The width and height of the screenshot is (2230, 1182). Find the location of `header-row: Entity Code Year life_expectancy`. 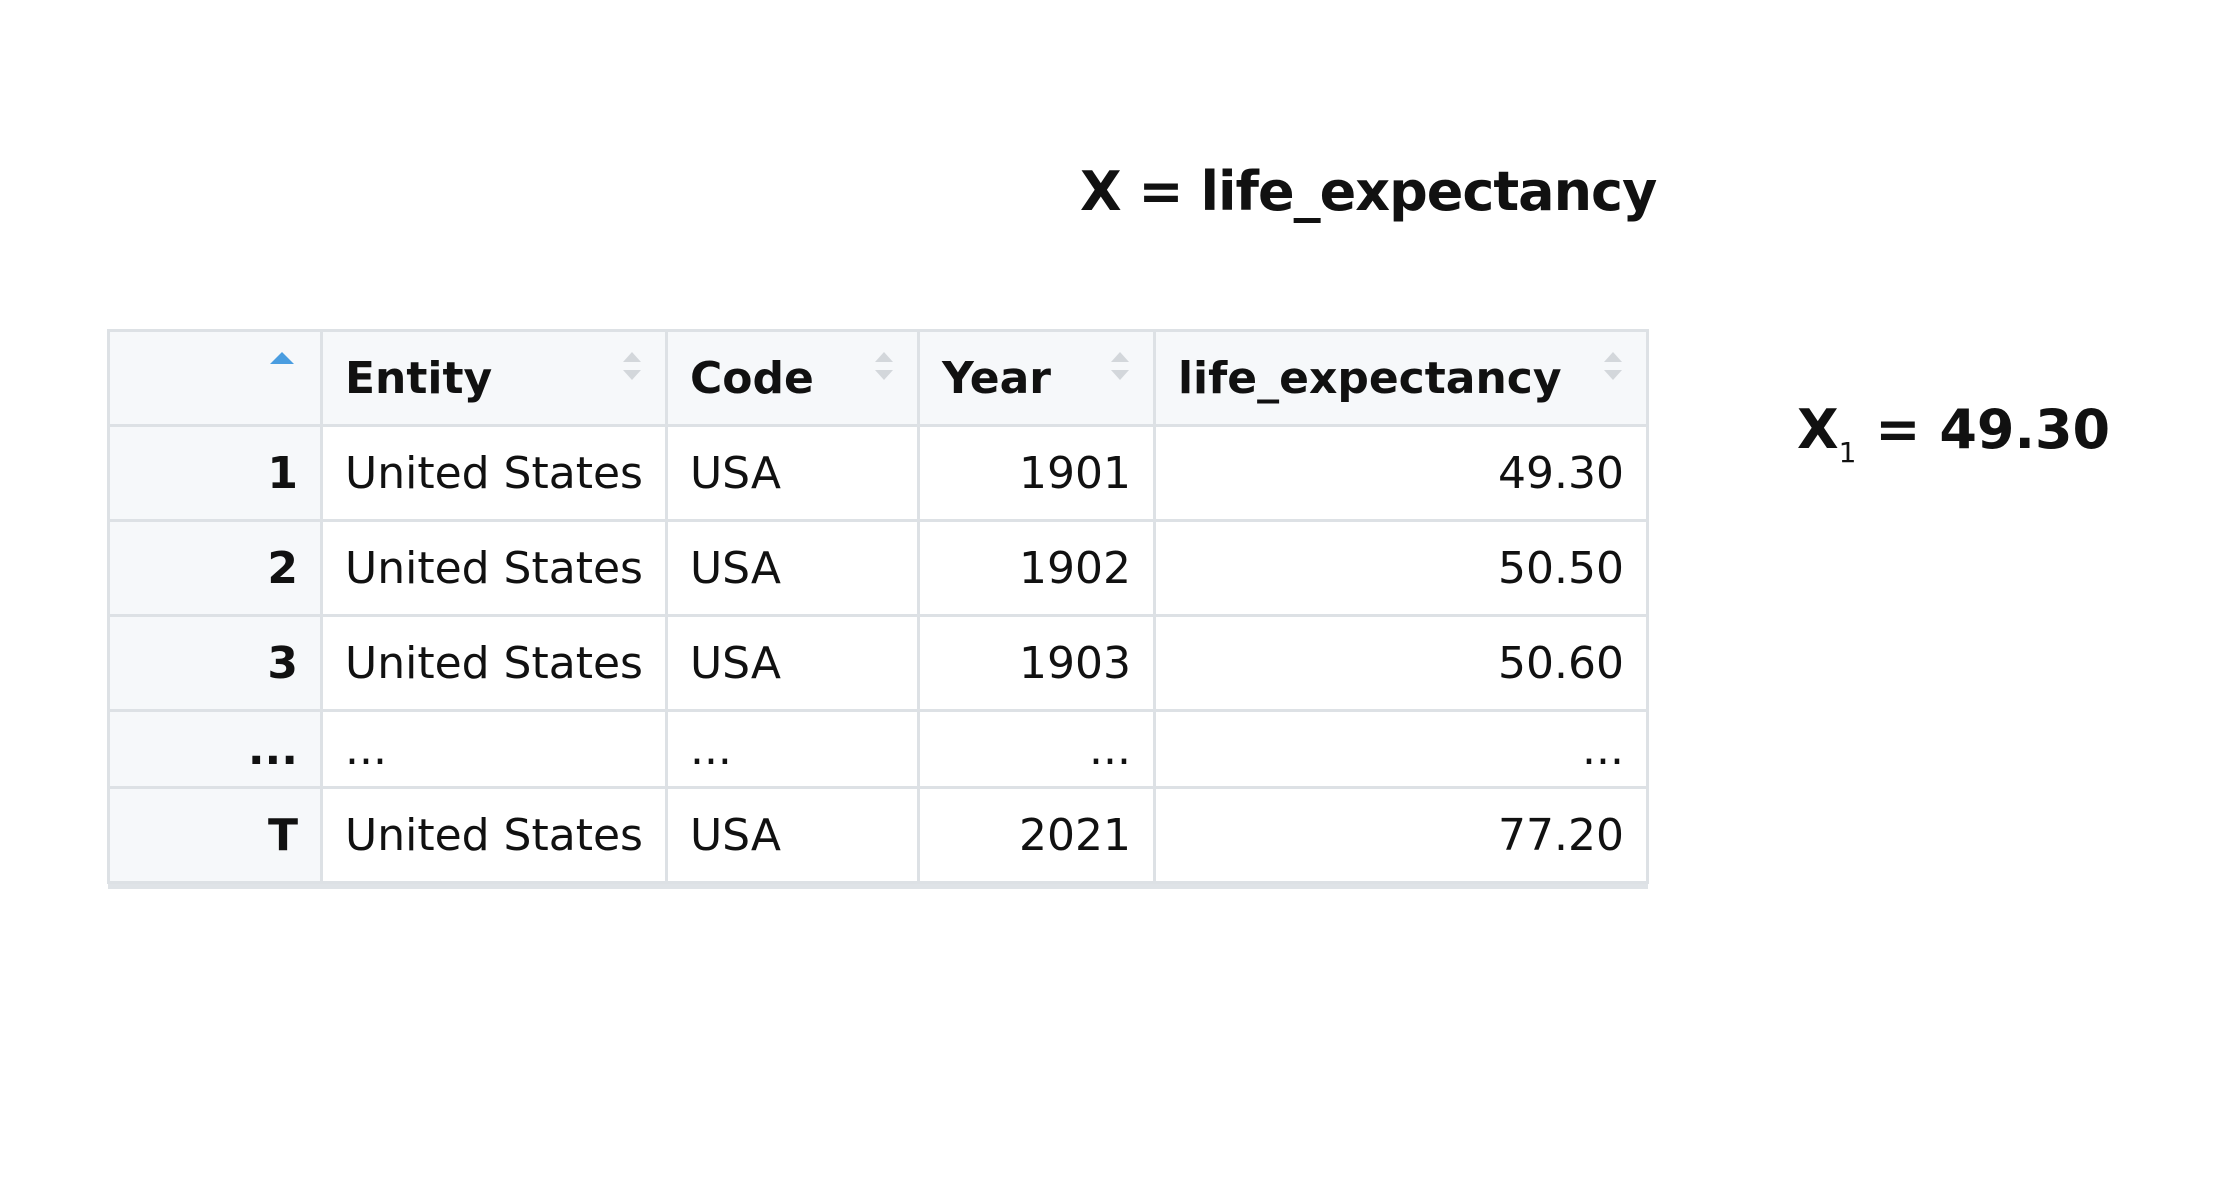

header-row: Entity Code Year life_expectancy is located at coordinates (878, 378).